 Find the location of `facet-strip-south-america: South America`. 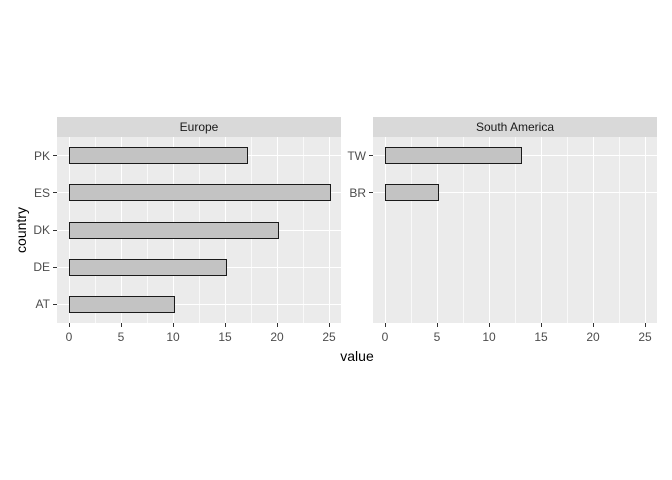

facet-strip-south-america: South America is located at coordinates (515, 127).